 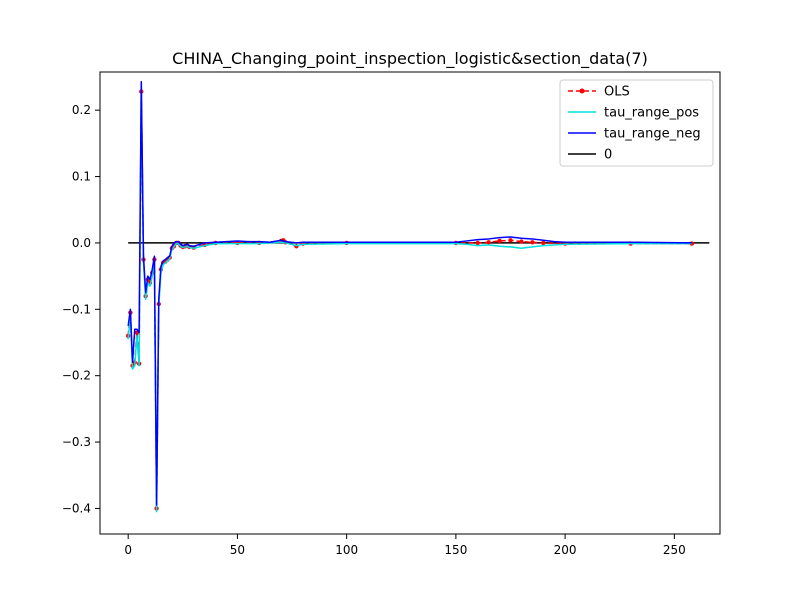 I want to click on x-tick-label: 200, so click(x=565, y=550).